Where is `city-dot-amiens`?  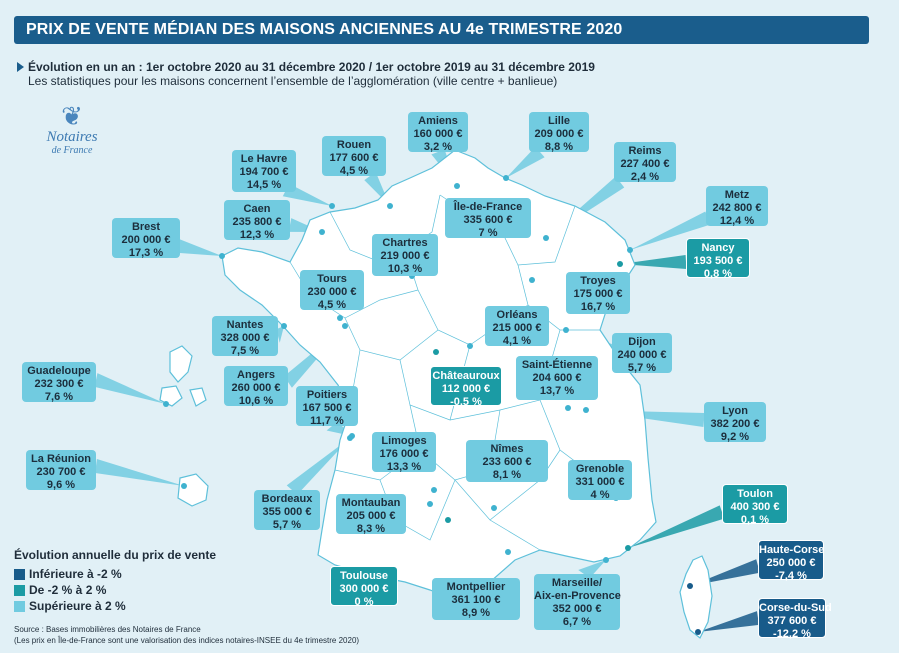 city-dot-amiens is located at coordinates (457, 186).